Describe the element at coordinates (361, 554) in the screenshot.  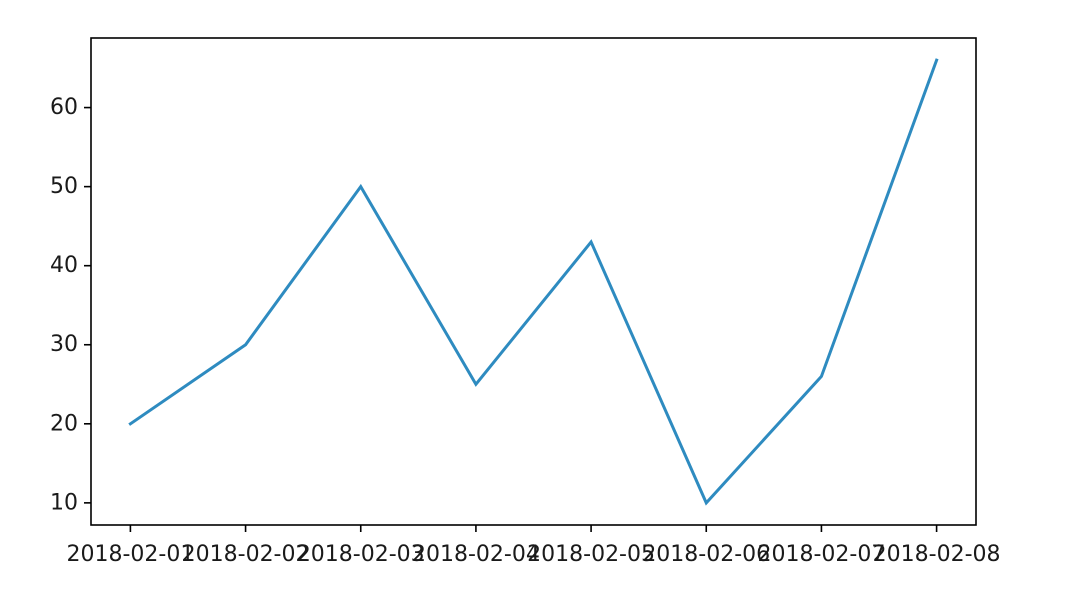
I see `x-tick-label: 2018-02-03` at that location.